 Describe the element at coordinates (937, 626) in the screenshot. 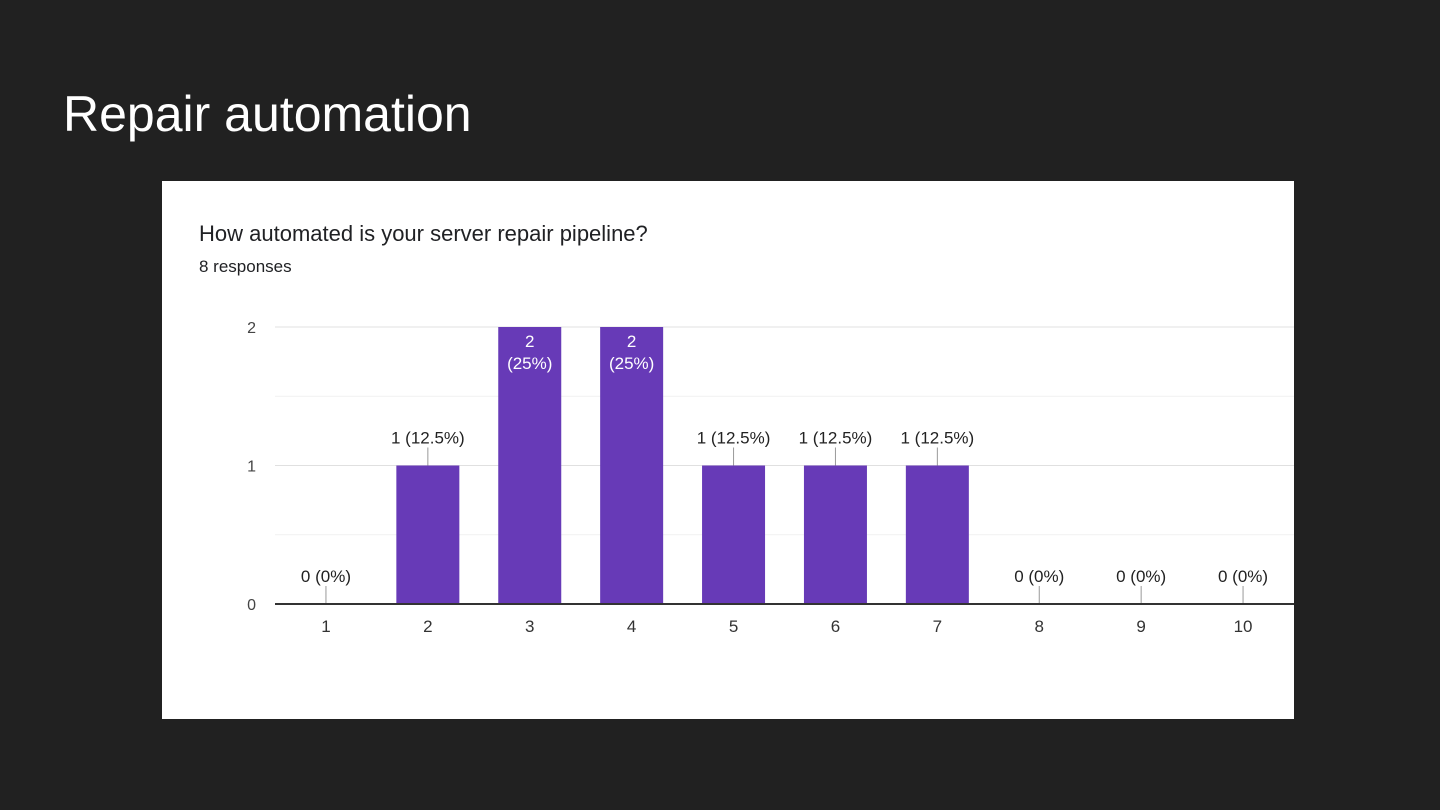

I see `x-tick-label: 7` at that location.